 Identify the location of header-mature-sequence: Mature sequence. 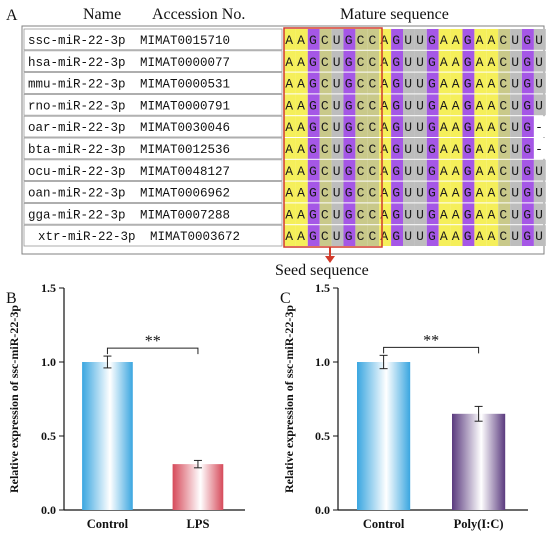
(394, 14).